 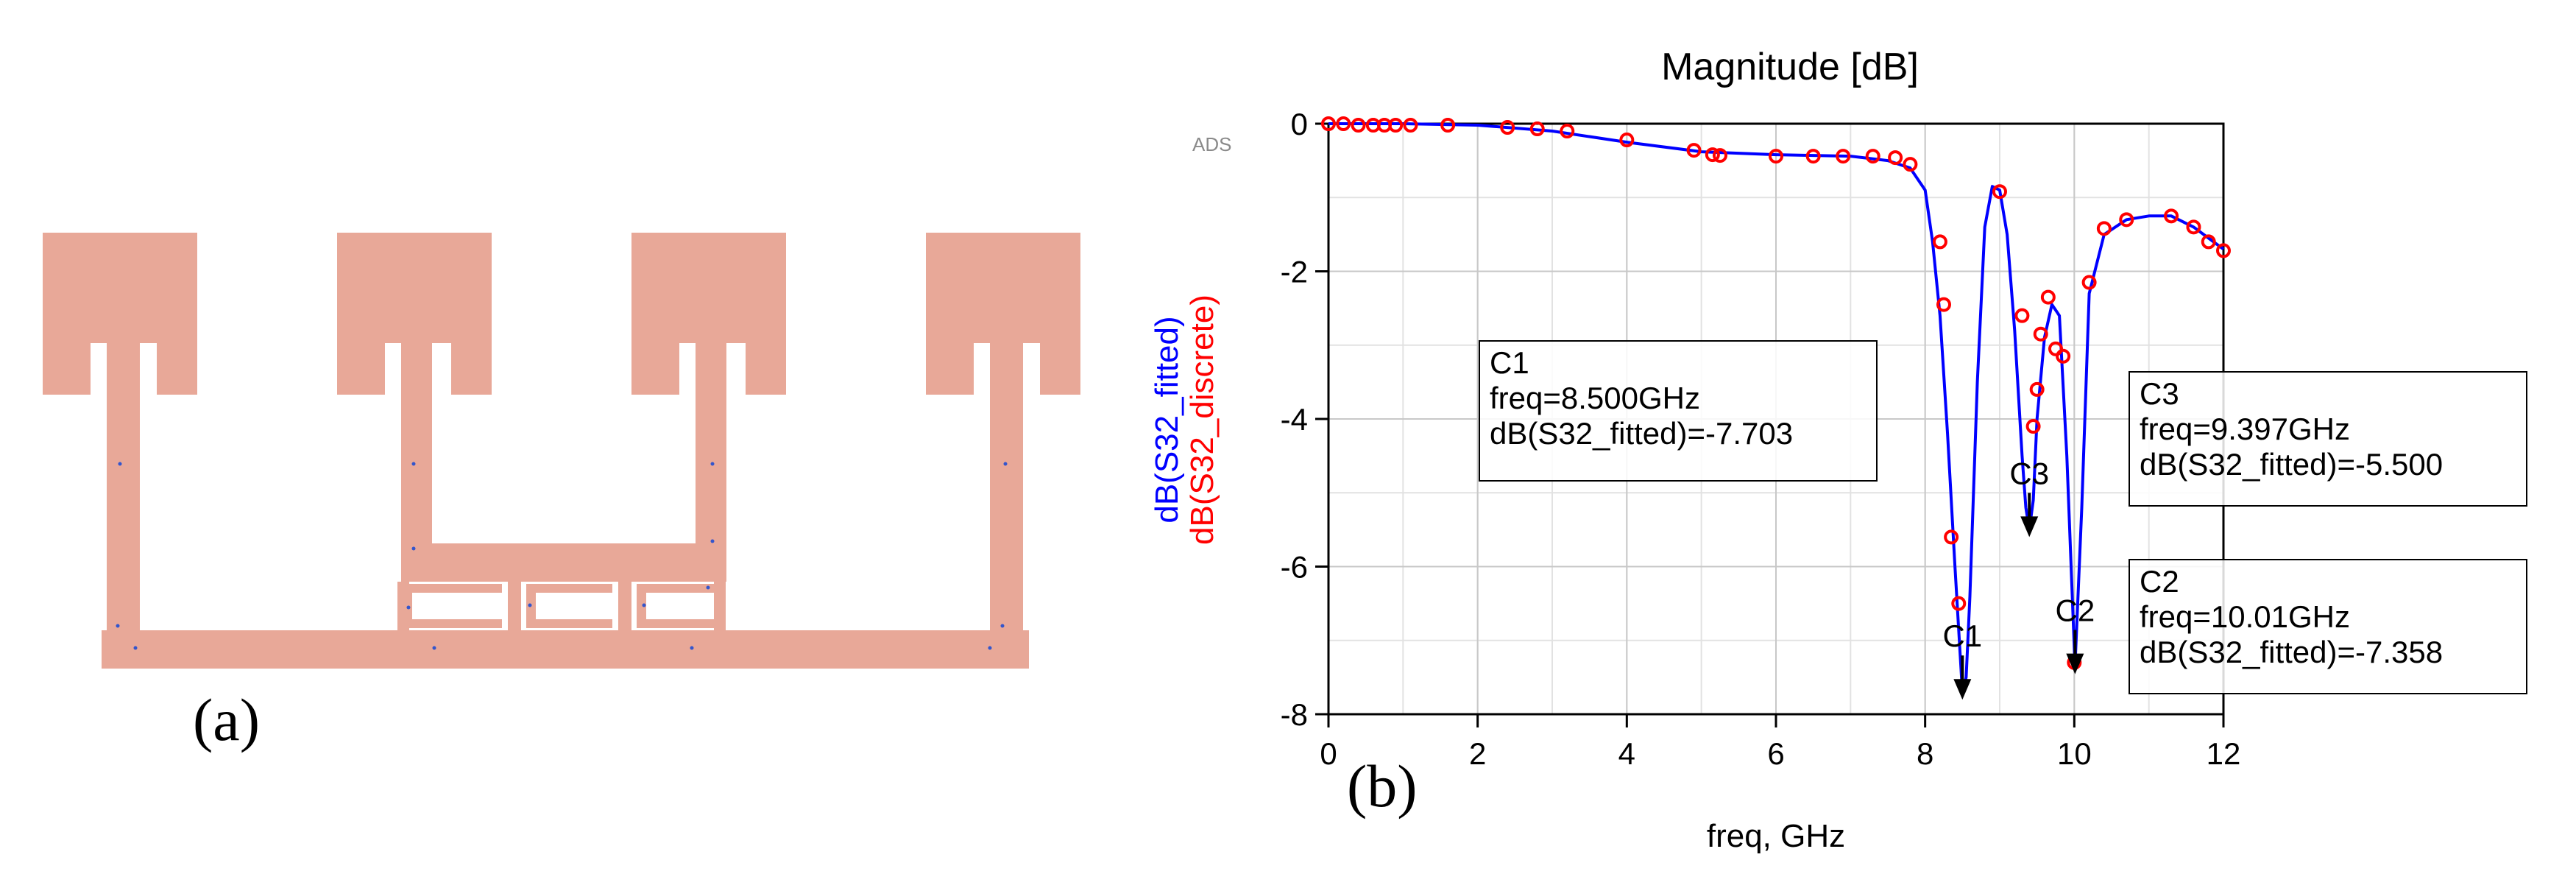 I want to click on marker-arrowhead-c2, so click(x=2075, y=663).